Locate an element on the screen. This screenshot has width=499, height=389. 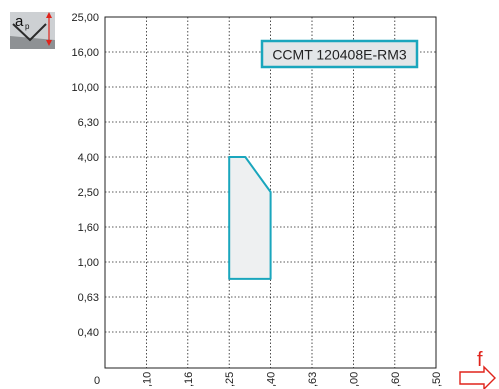
y-tick-label: 10,00 is located at coordinates (85, 88).